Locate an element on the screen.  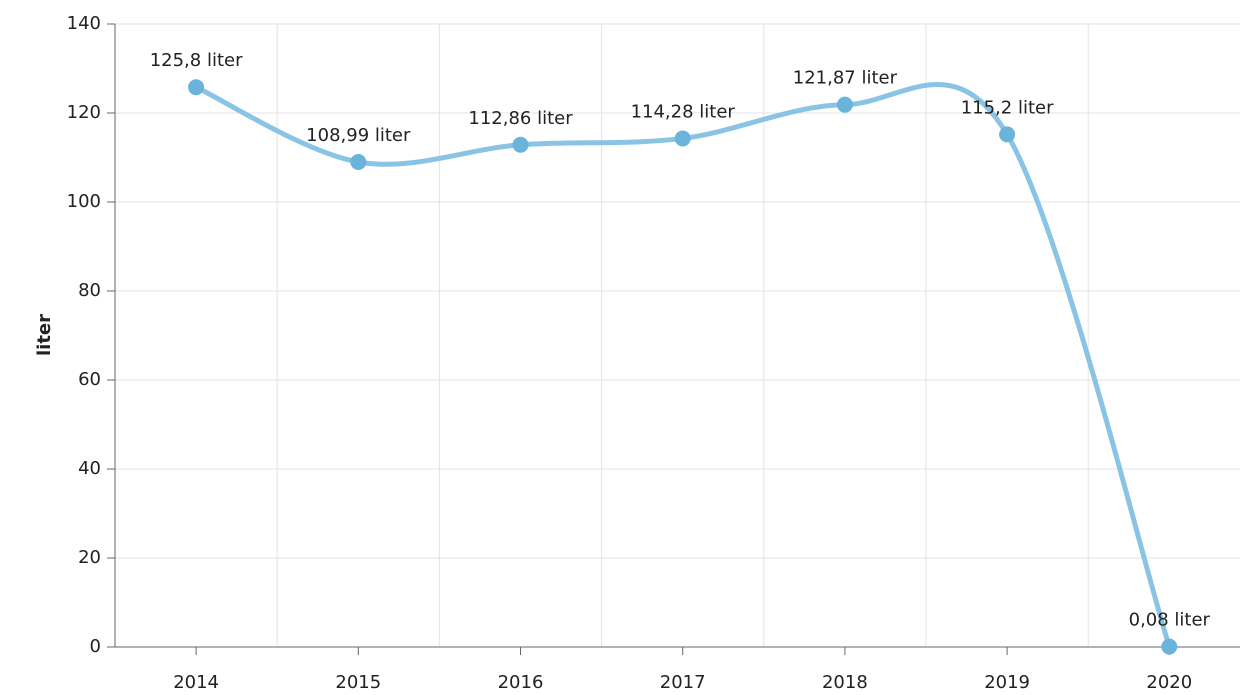
y-tick-label: 20 is located at coordinates (89, 557).